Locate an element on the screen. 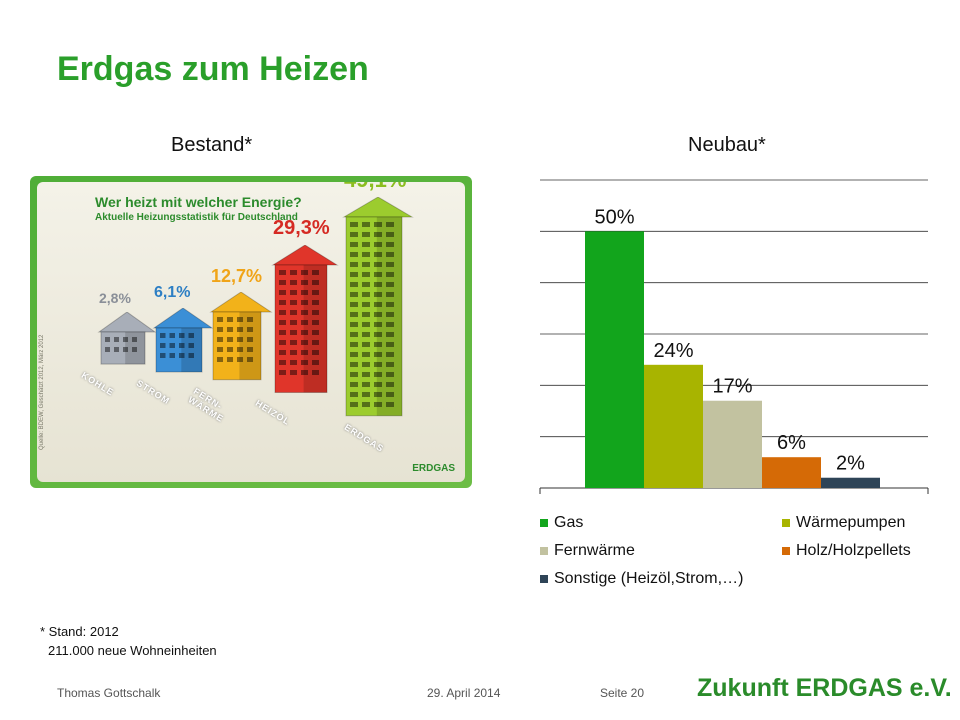 The image size is (960, 720). house-label: STROM is located at coordinates (153, 392).